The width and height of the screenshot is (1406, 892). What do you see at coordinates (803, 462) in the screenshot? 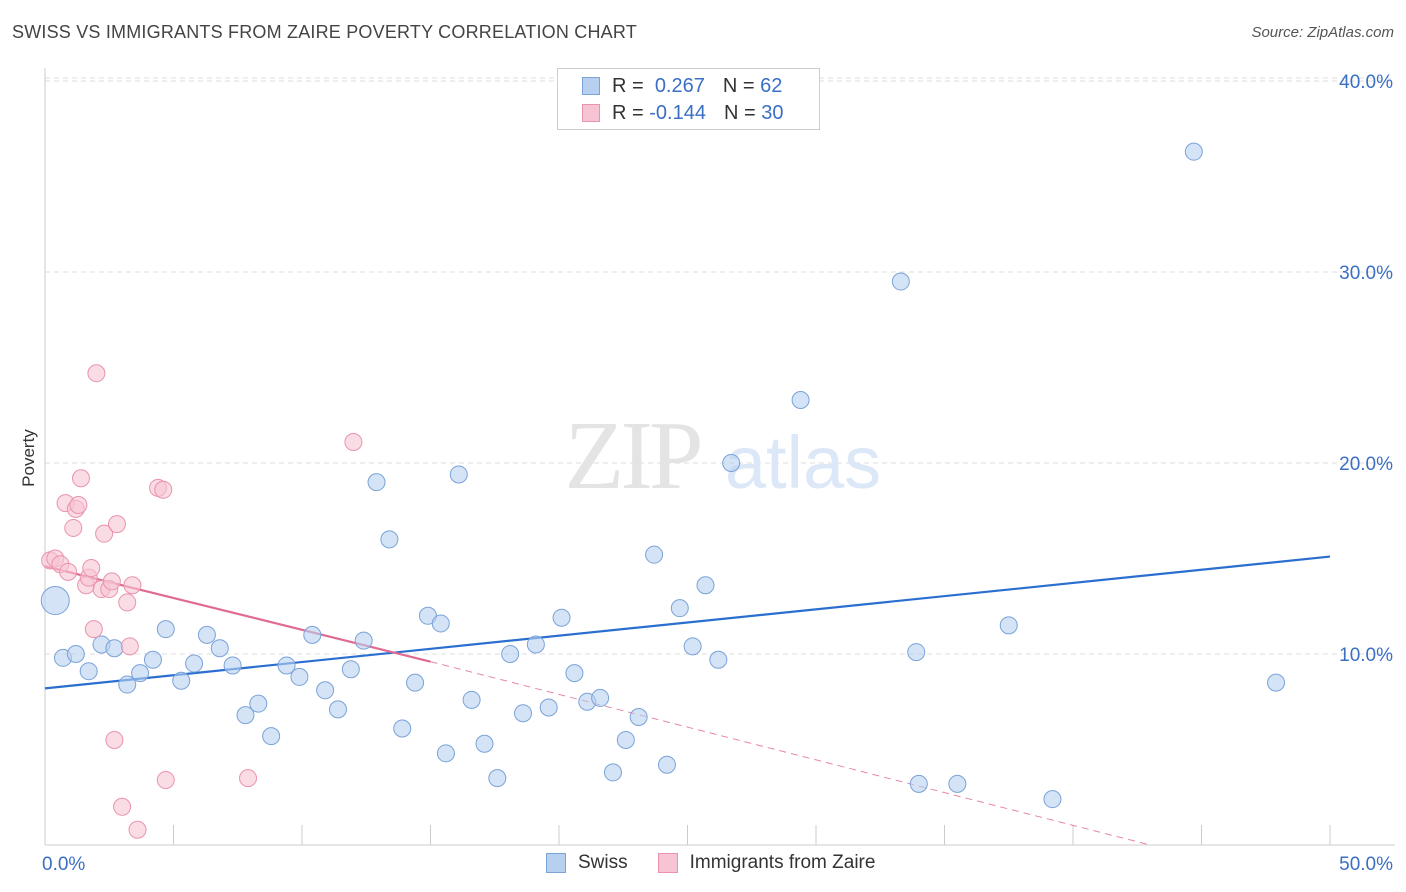
I see `watermark-atlas: atlas` at bounding box center [803, 462].